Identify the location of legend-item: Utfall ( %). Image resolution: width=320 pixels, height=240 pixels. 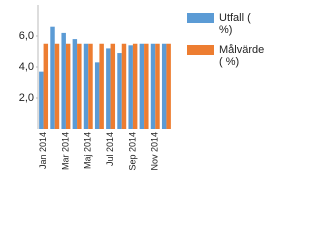
(222, 24).